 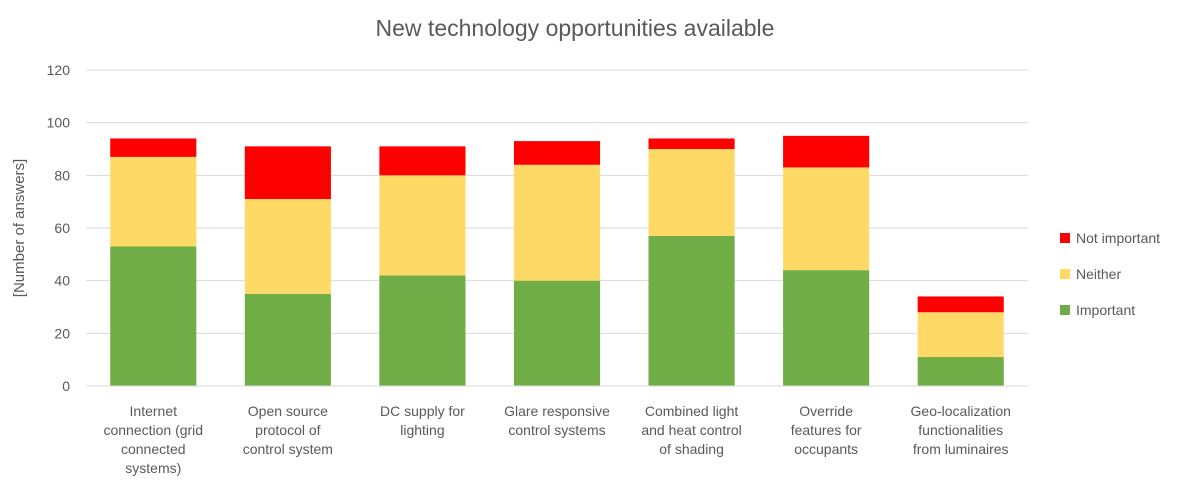 What do you see at coordinates (59, 123) in the screenshot?
I see `y-tick-label: 100` at bounding box center [59, 123].